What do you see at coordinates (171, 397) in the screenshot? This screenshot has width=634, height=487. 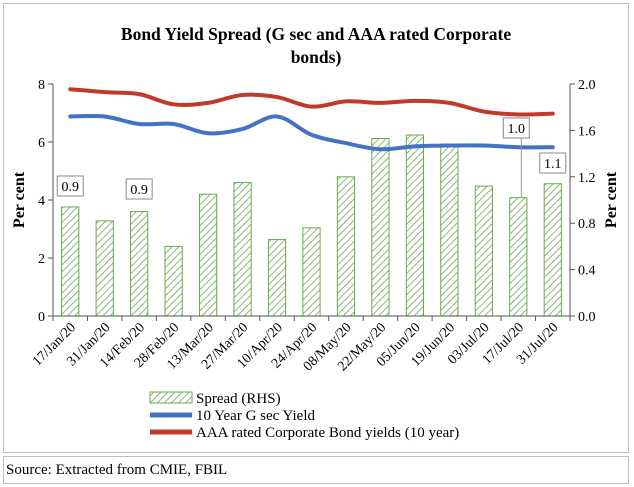 I see `legend-swatch-spread` at bounding box center [171, 397].